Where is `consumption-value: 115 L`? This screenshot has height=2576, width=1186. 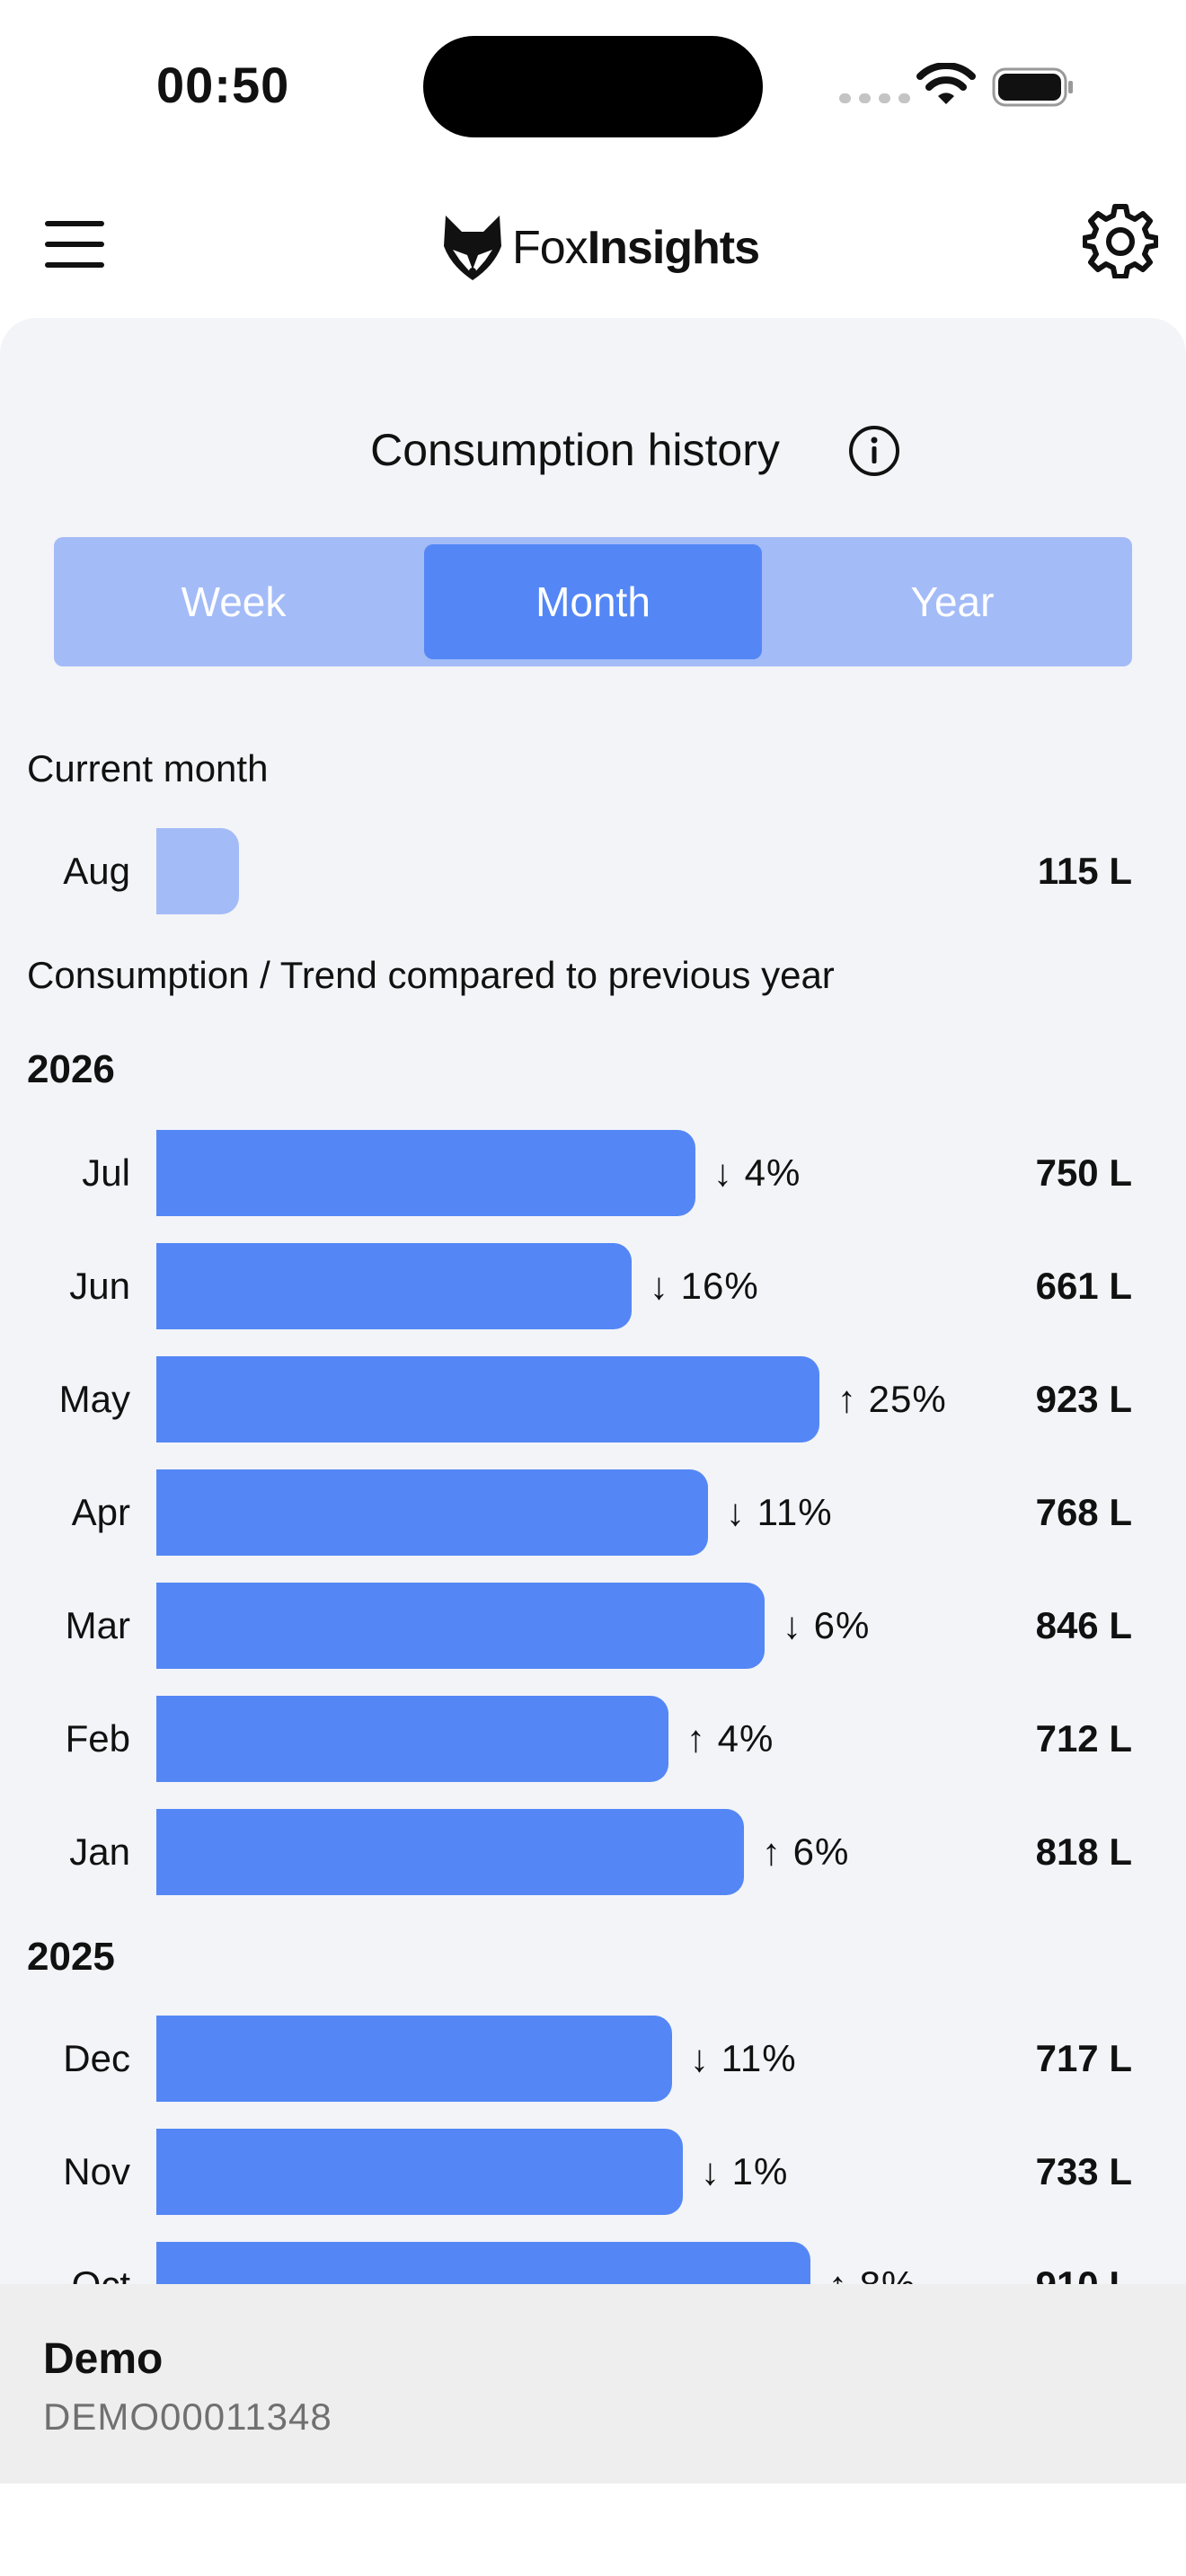 consumption-value: 115 L is located at coordinates (1084, 871).